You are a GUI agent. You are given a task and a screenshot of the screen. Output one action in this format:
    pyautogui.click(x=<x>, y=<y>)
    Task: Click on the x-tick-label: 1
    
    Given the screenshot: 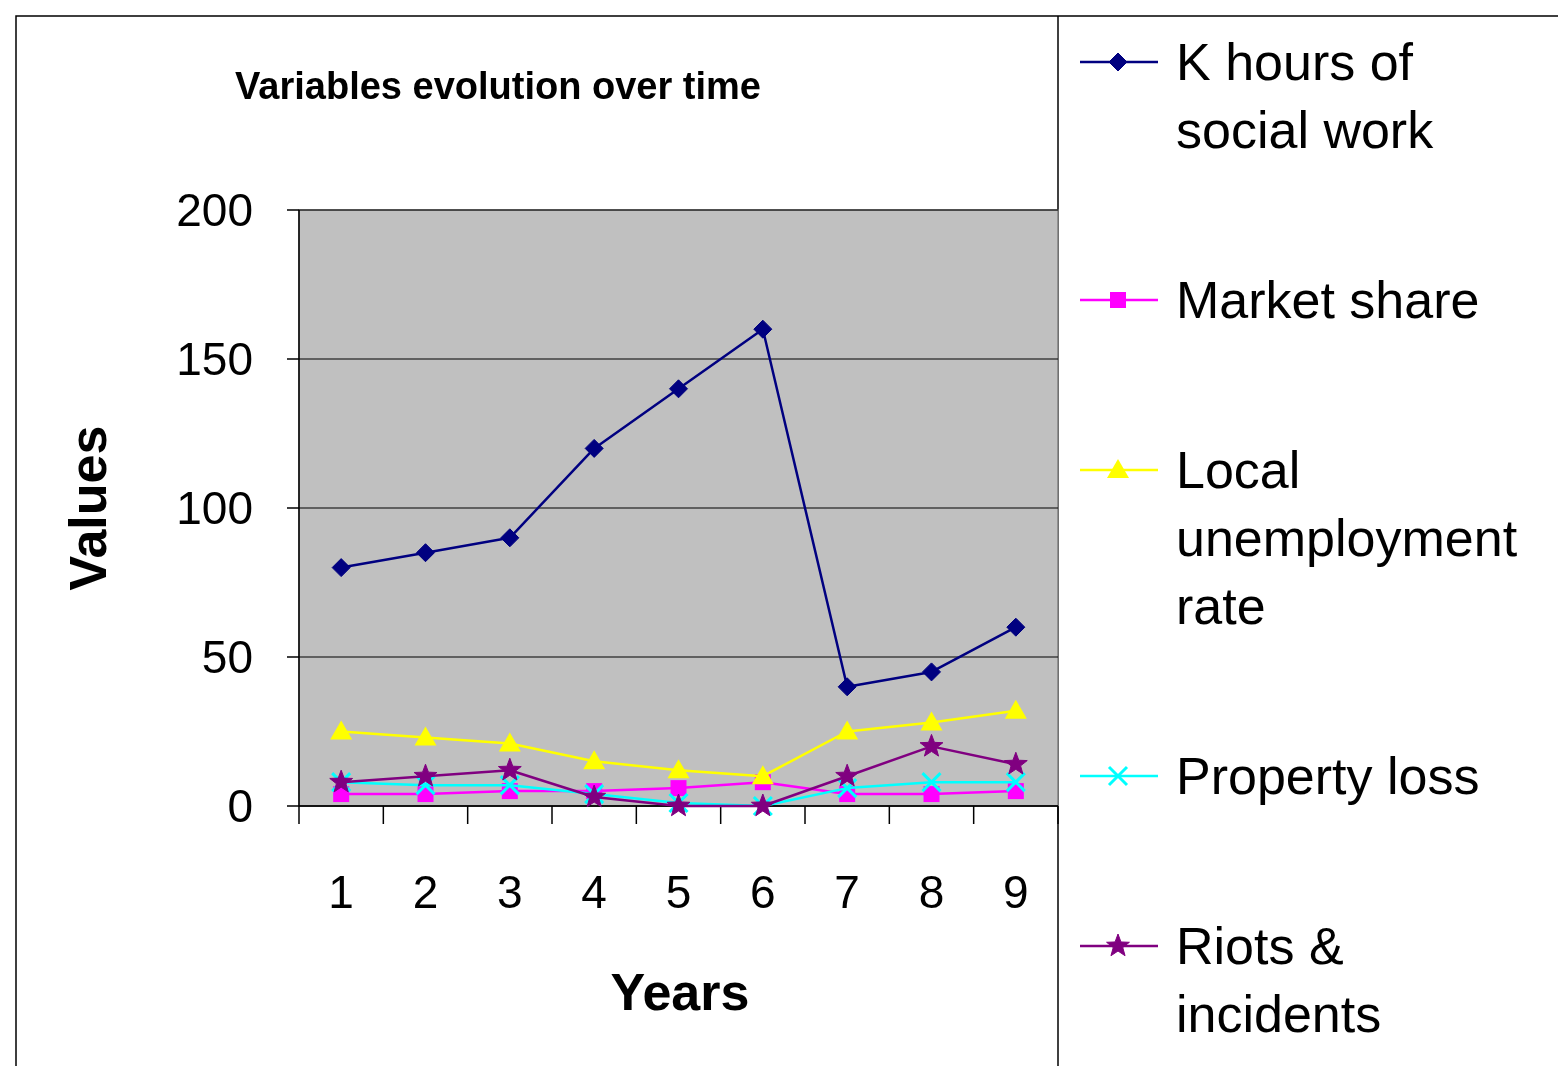 What is the action you would take?
    pyautogui.click(x=341, y=892)
    